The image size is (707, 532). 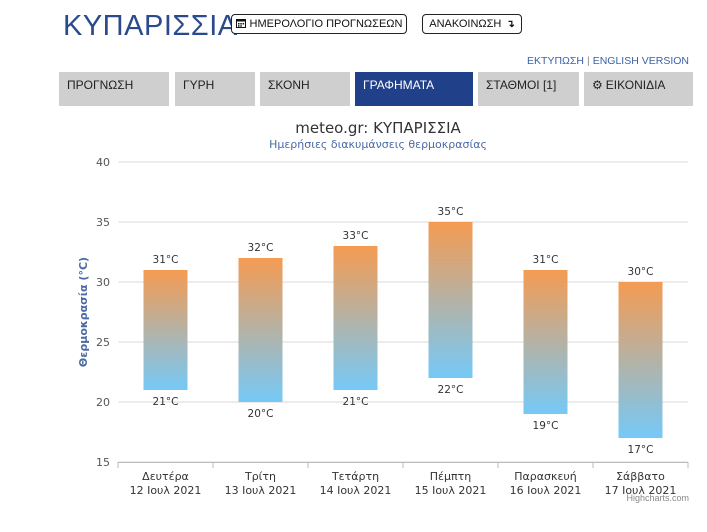 What do you see at coordinates (83, 312) in the screenshot?
I see `y-axis-label: Θερμοκρασία (°C)` at bounding box center [83, 312].